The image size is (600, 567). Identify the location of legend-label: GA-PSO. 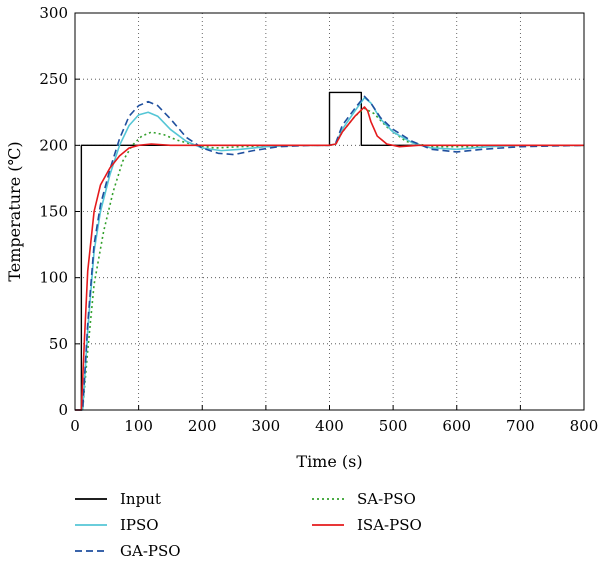
(150, 551).